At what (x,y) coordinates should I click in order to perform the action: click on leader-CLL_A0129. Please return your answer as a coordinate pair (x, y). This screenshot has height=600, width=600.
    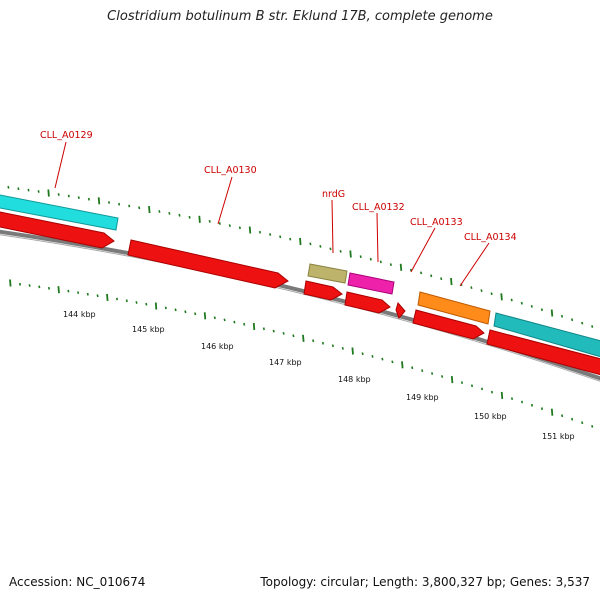
    Looking at the image, I should click on (60, 165).